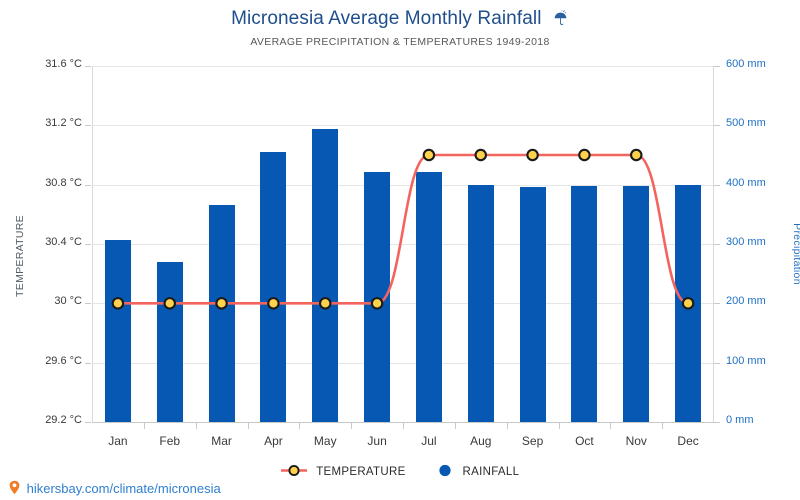 The height and width of the screenshot is (500, 800). What do you see at coordinates (429, 155) in the screenshot?
I see `temperature-point-jul` at bounding box center [429, 155].